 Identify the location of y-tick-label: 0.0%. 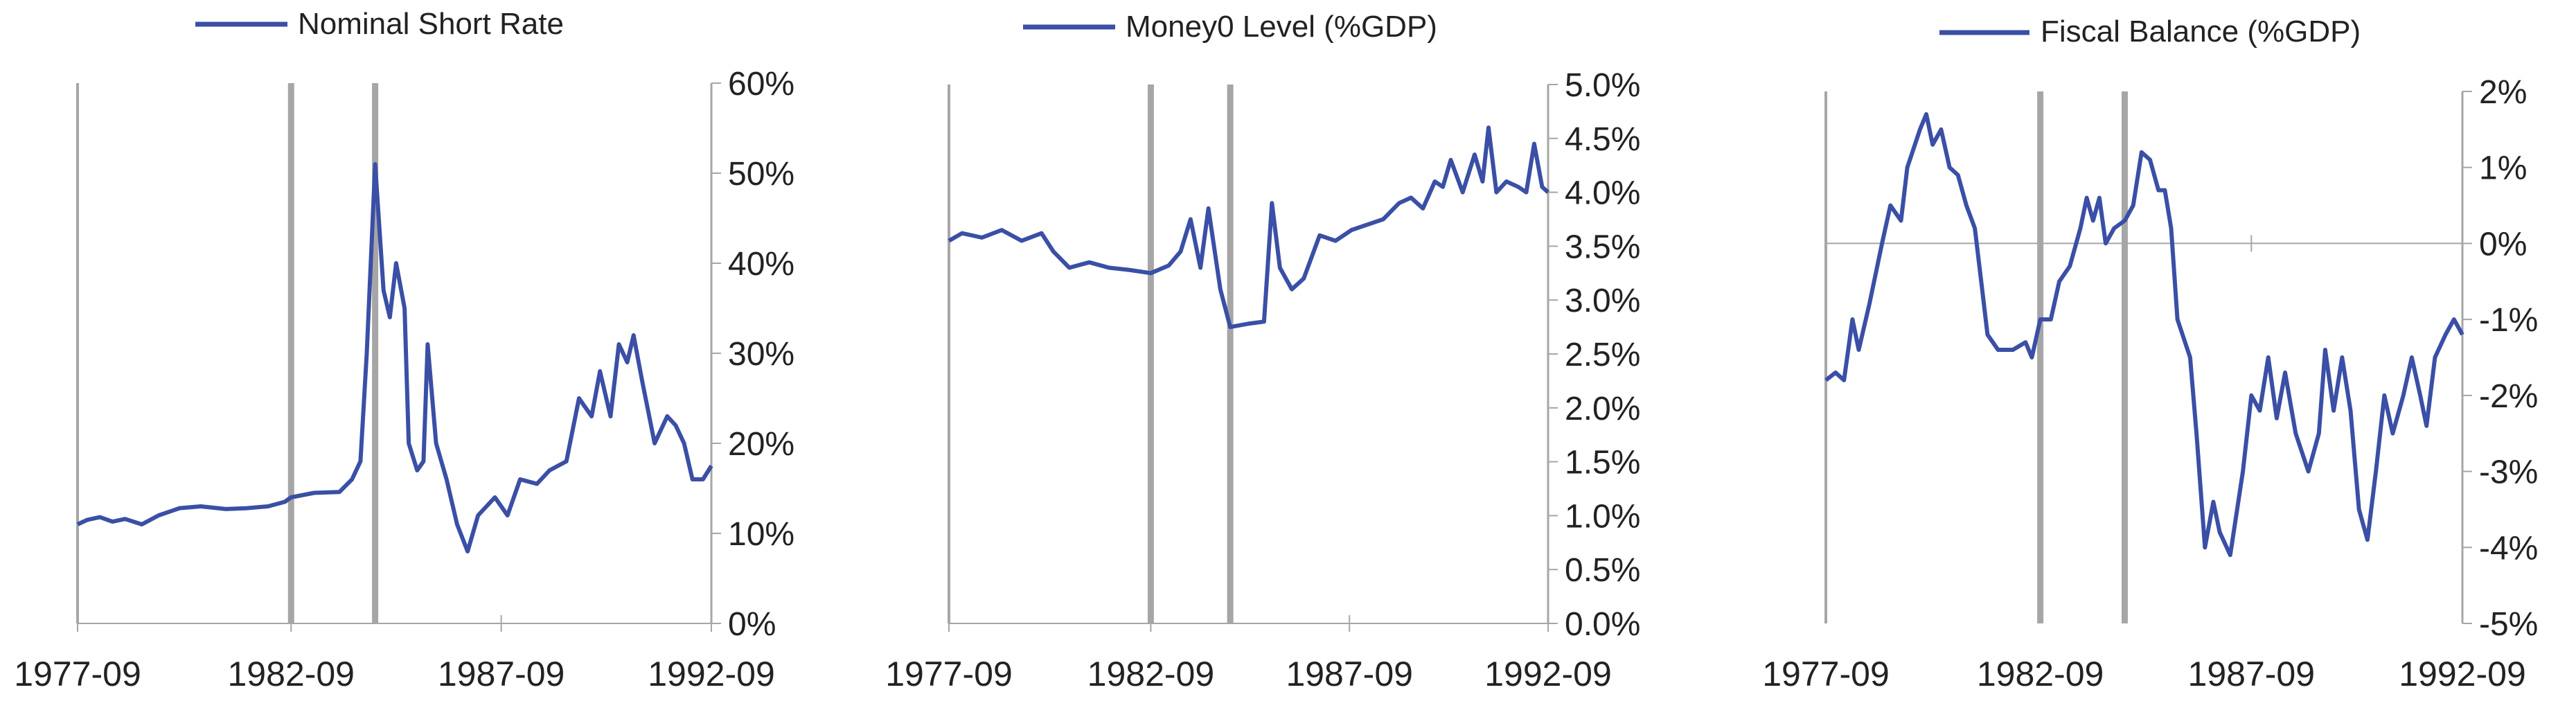
(1602, 624).